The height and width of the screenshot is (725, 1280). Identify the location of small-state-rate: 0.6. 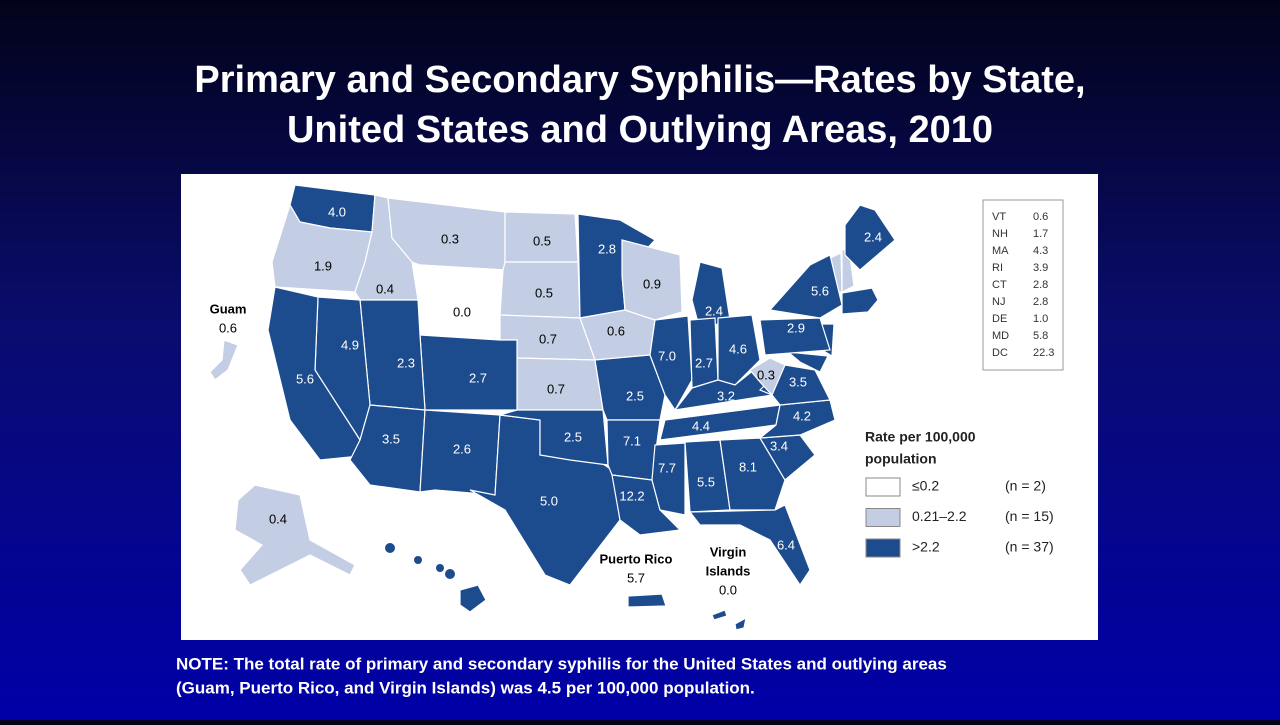
(1040, 217).